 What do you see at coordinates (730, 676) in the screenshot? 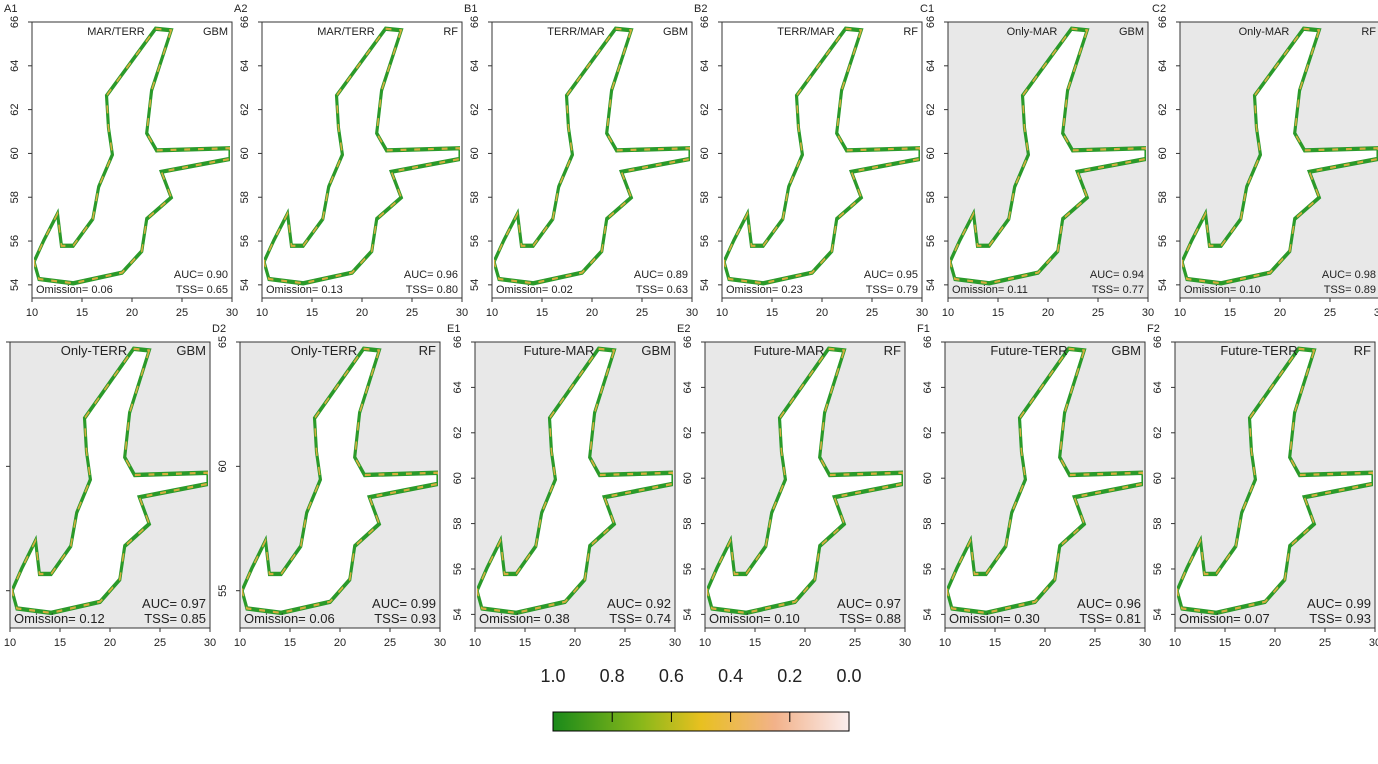
I see `colorbar-label: 0.4` at bounding box center [730, 676].